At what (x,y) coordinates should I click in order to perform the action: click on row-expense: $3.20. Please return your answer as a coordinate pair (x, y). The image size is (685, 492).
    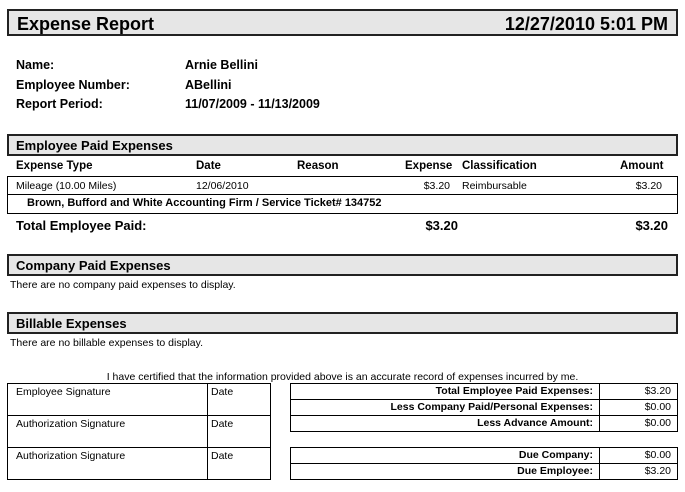
    Looking at the image, I should click on (436, 186).